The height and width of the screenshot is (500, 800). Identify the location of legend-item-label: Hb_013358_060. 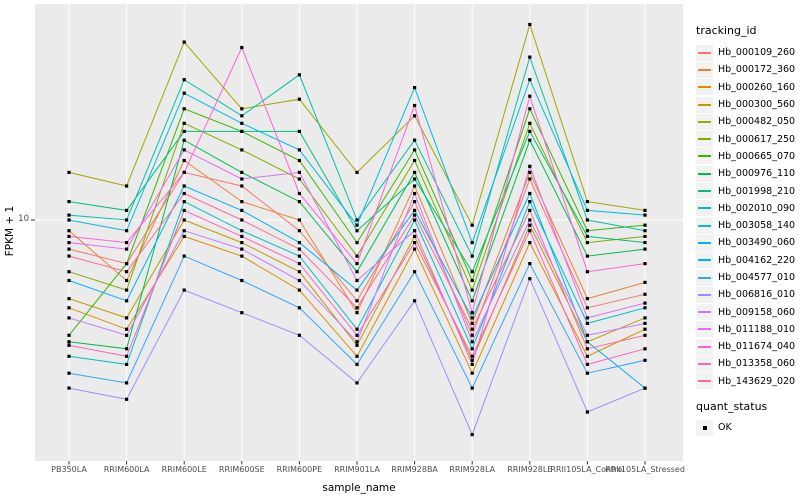
(757, 364).